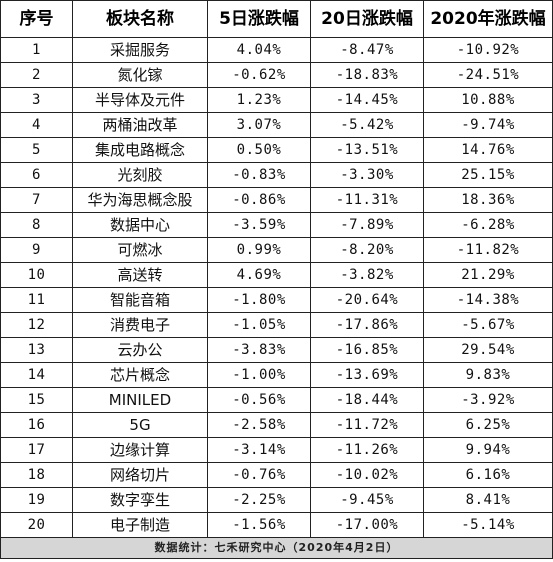  Describe the element at coordinates (488, 350) in the screenshot. I see `change-2020: 29.54%` at that location.